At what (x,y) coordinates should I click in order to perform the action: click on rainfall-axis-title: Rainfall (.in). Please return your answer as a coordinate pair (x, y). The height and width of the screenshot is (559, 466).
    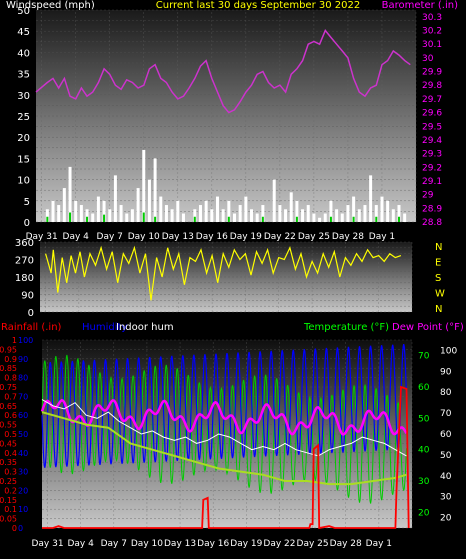
    Looking at the image, I should click on (31, 327).